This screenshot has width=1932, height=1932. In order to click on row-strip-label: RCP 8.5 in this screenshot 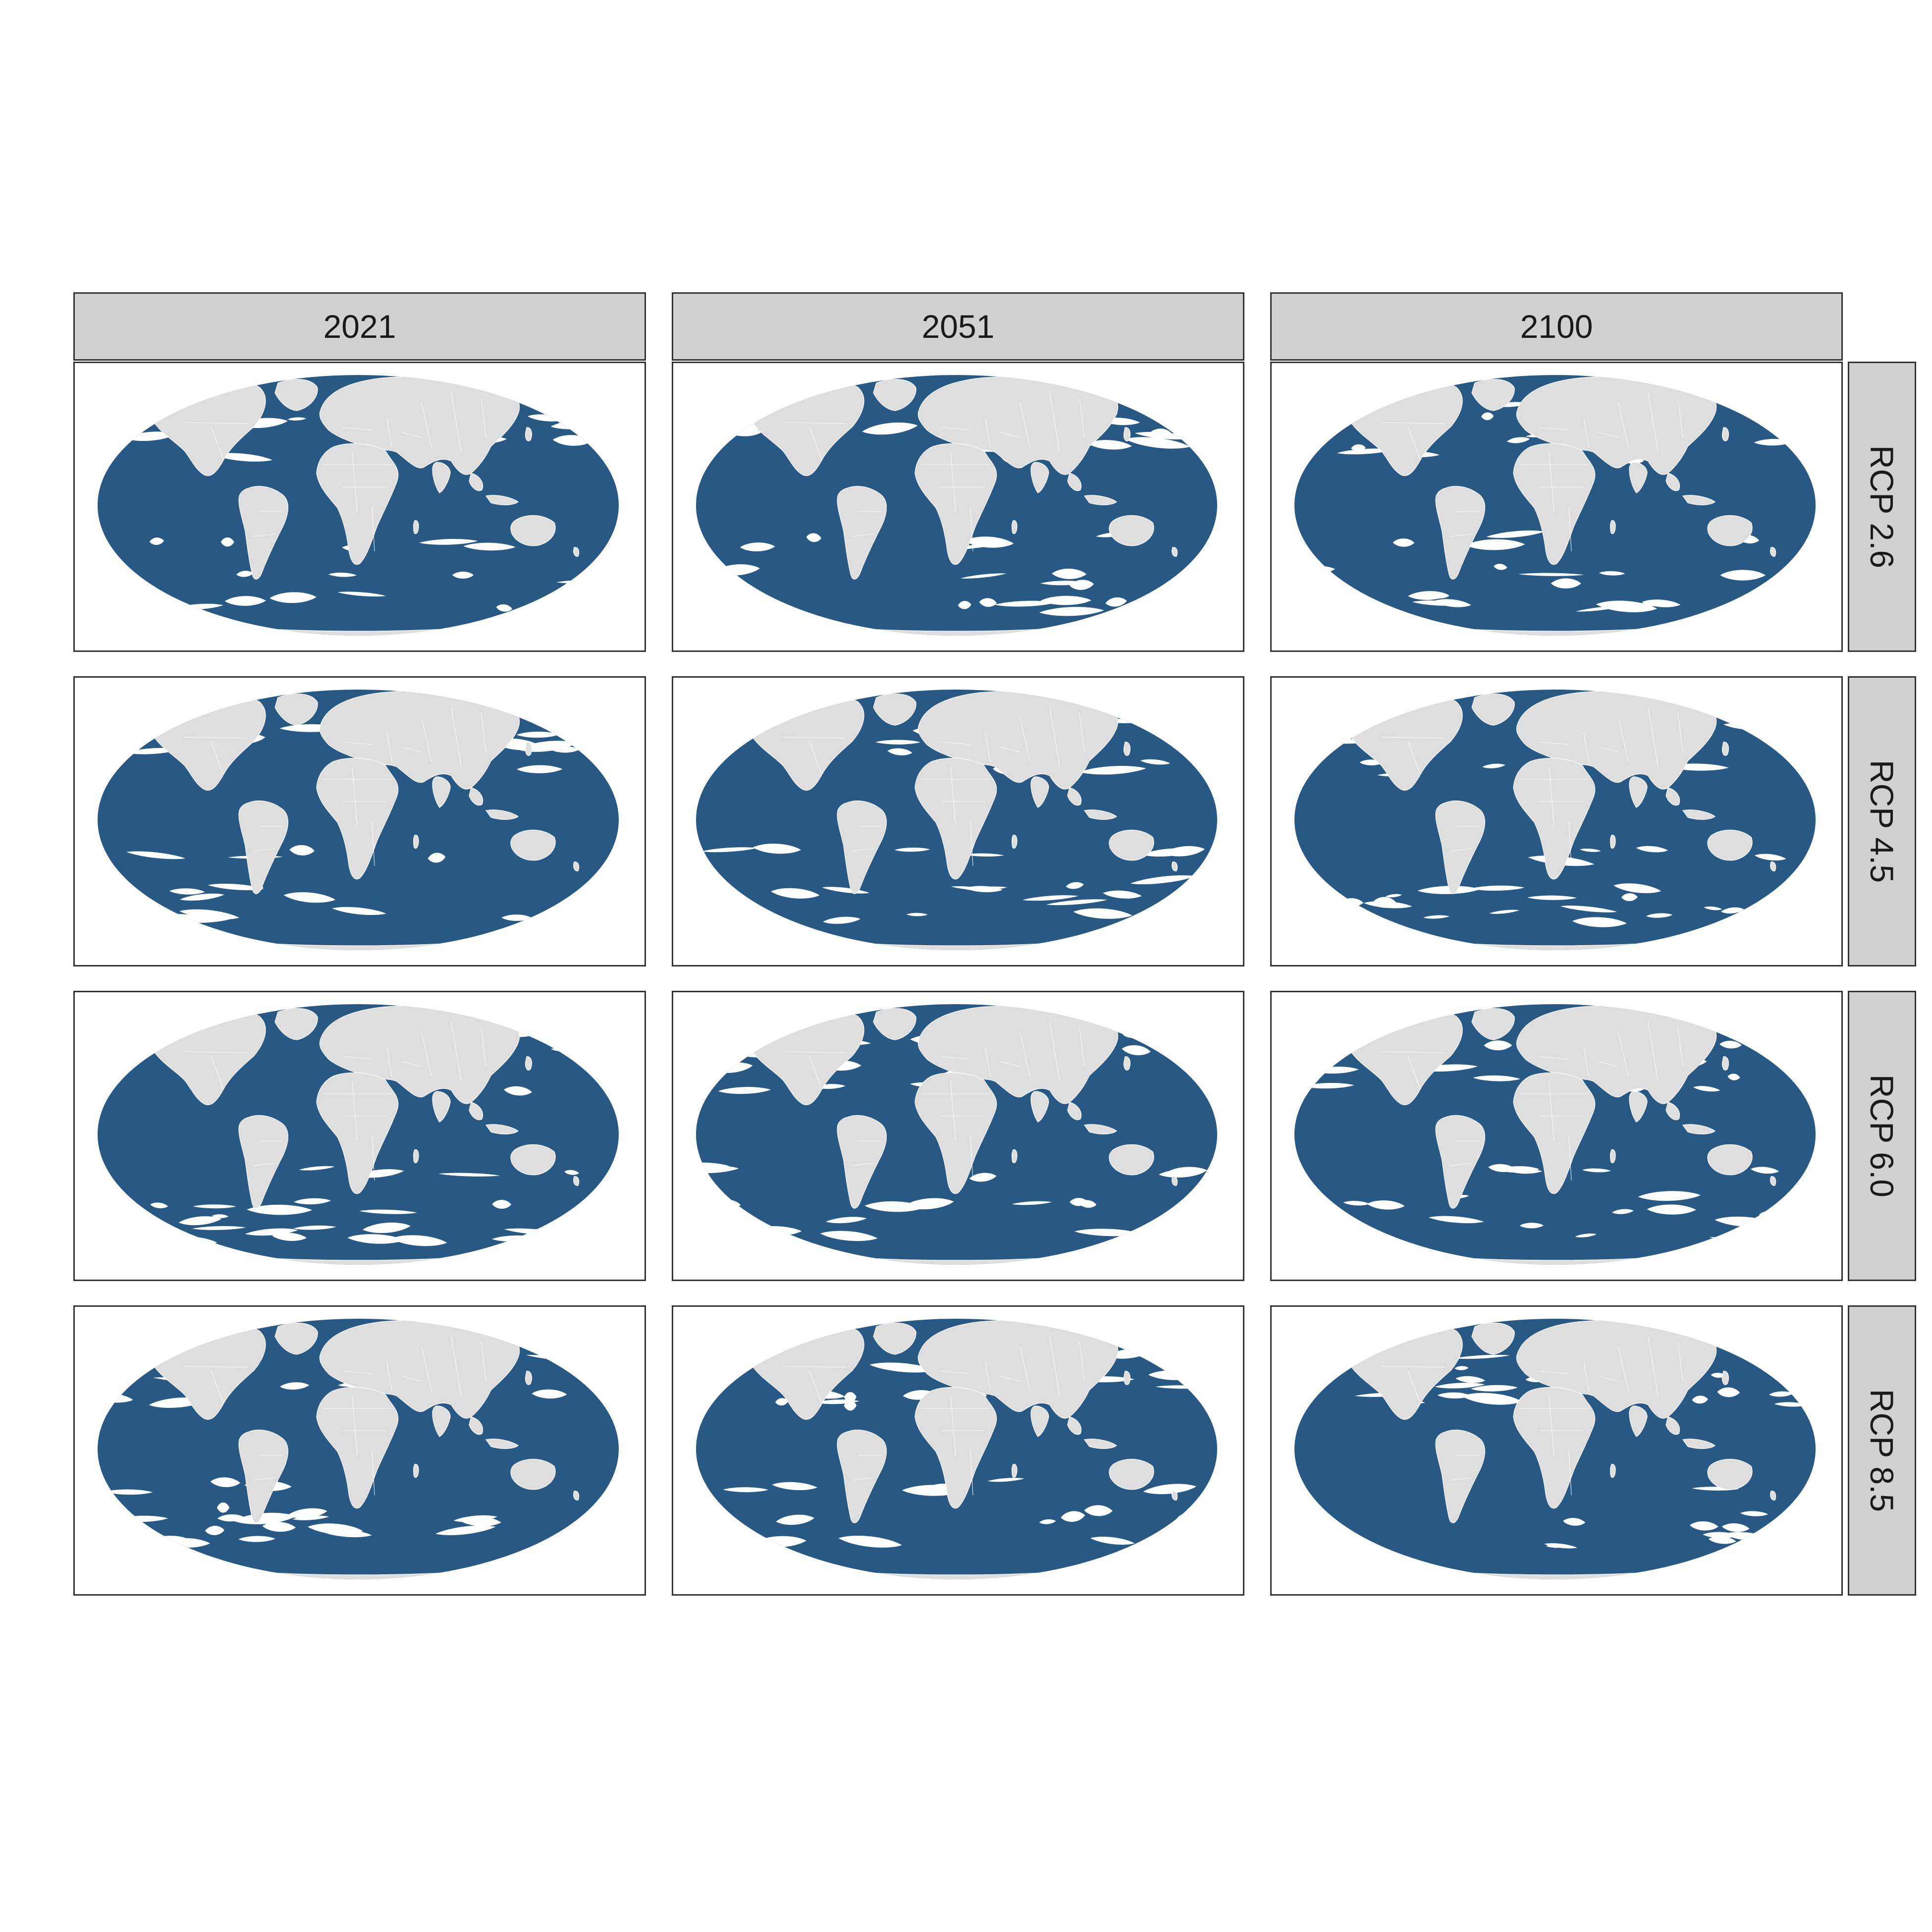, I will do `click(1882, 1451)`.